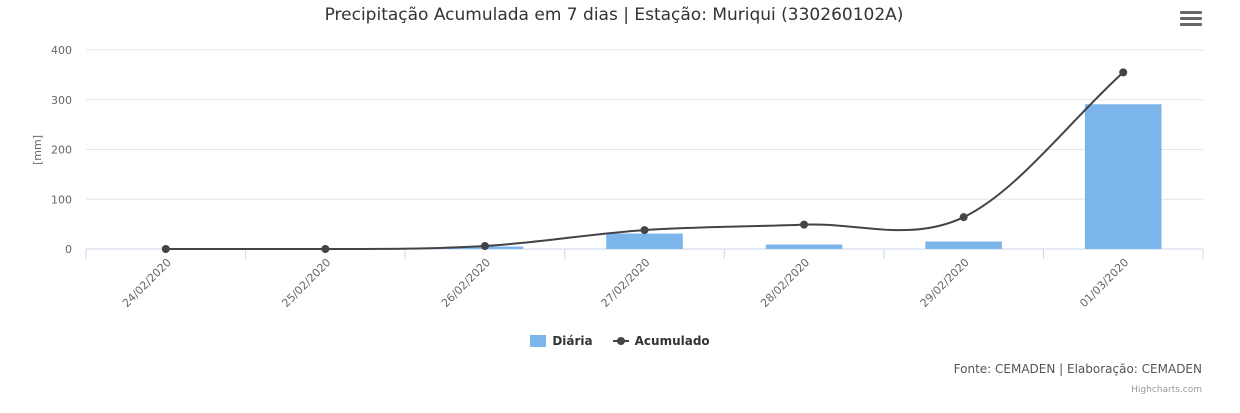 This screenshot has width=1240, height=413. Describe the element at coordinates (61, 50) in the screenshot. I see `y-tick-label: 400` at that location.